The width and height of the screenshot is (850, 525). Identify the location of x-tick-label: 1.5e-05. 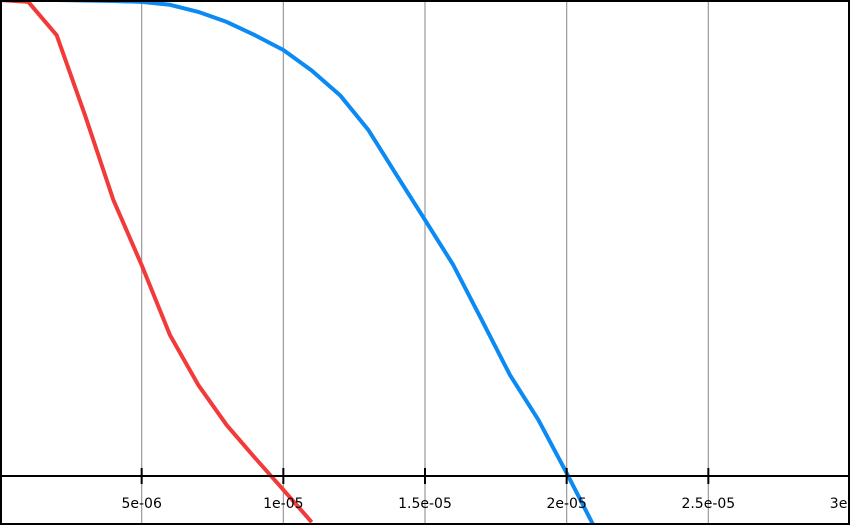
(425, 504).